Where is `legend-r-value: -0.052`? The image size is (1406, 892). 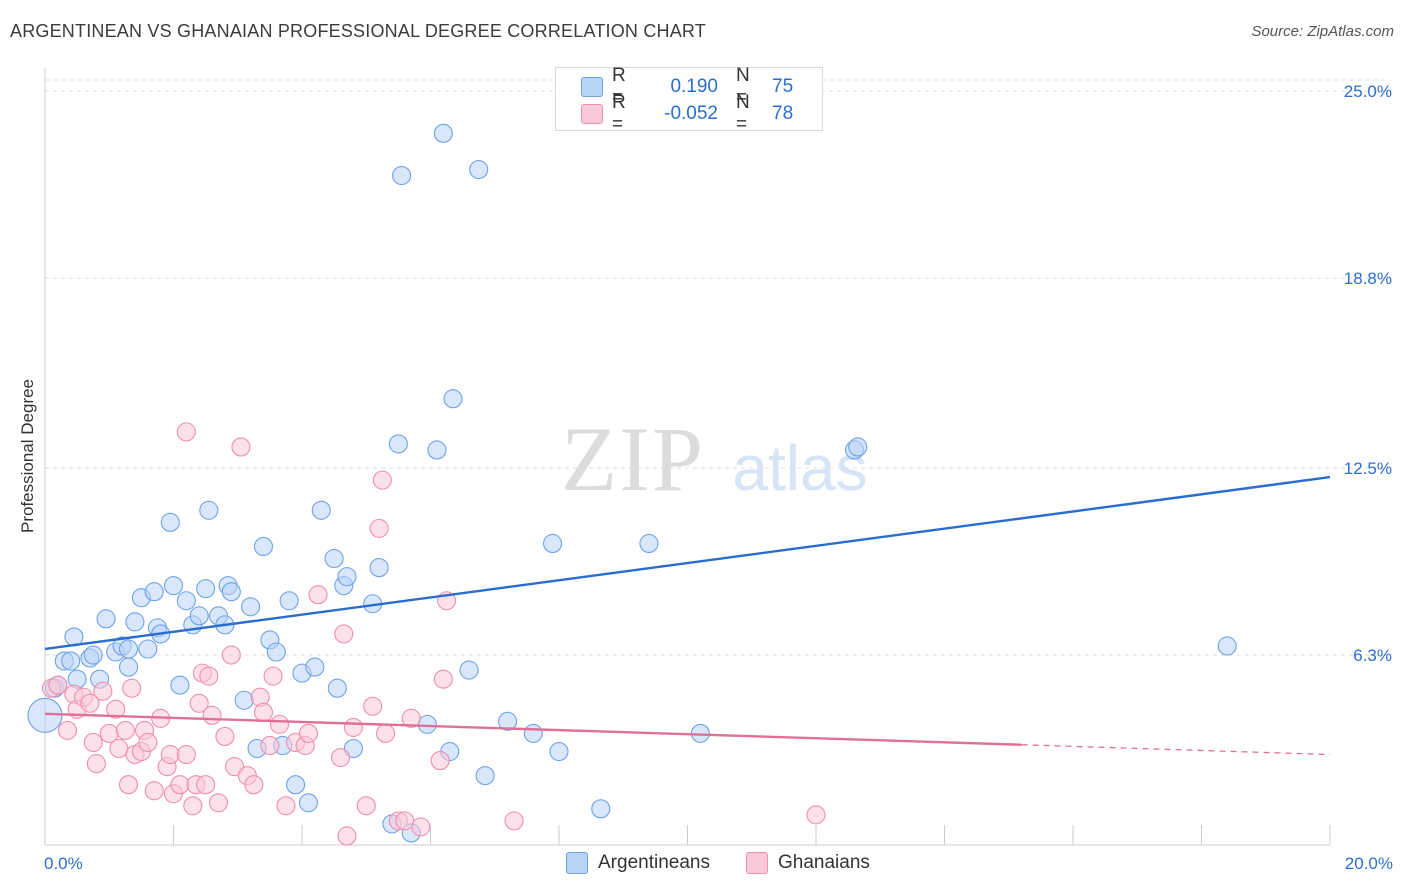 legend-r-value: -0.052 is located at coordinates (691, 113).